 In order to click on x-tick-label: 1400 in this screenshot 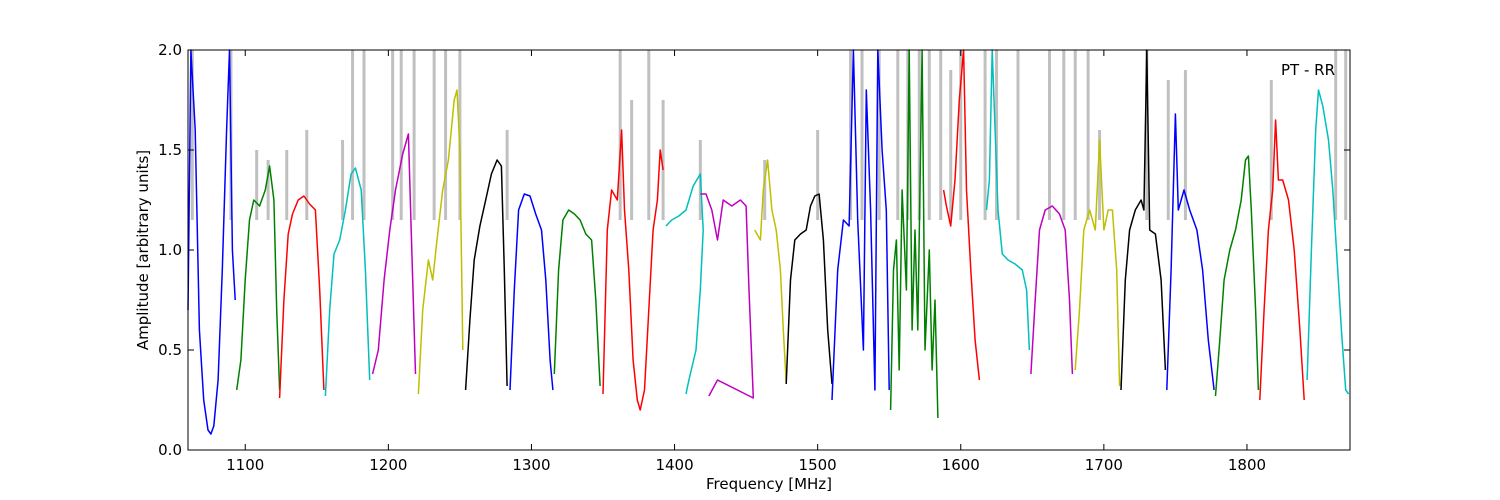, I will do `click(674, 465)`.